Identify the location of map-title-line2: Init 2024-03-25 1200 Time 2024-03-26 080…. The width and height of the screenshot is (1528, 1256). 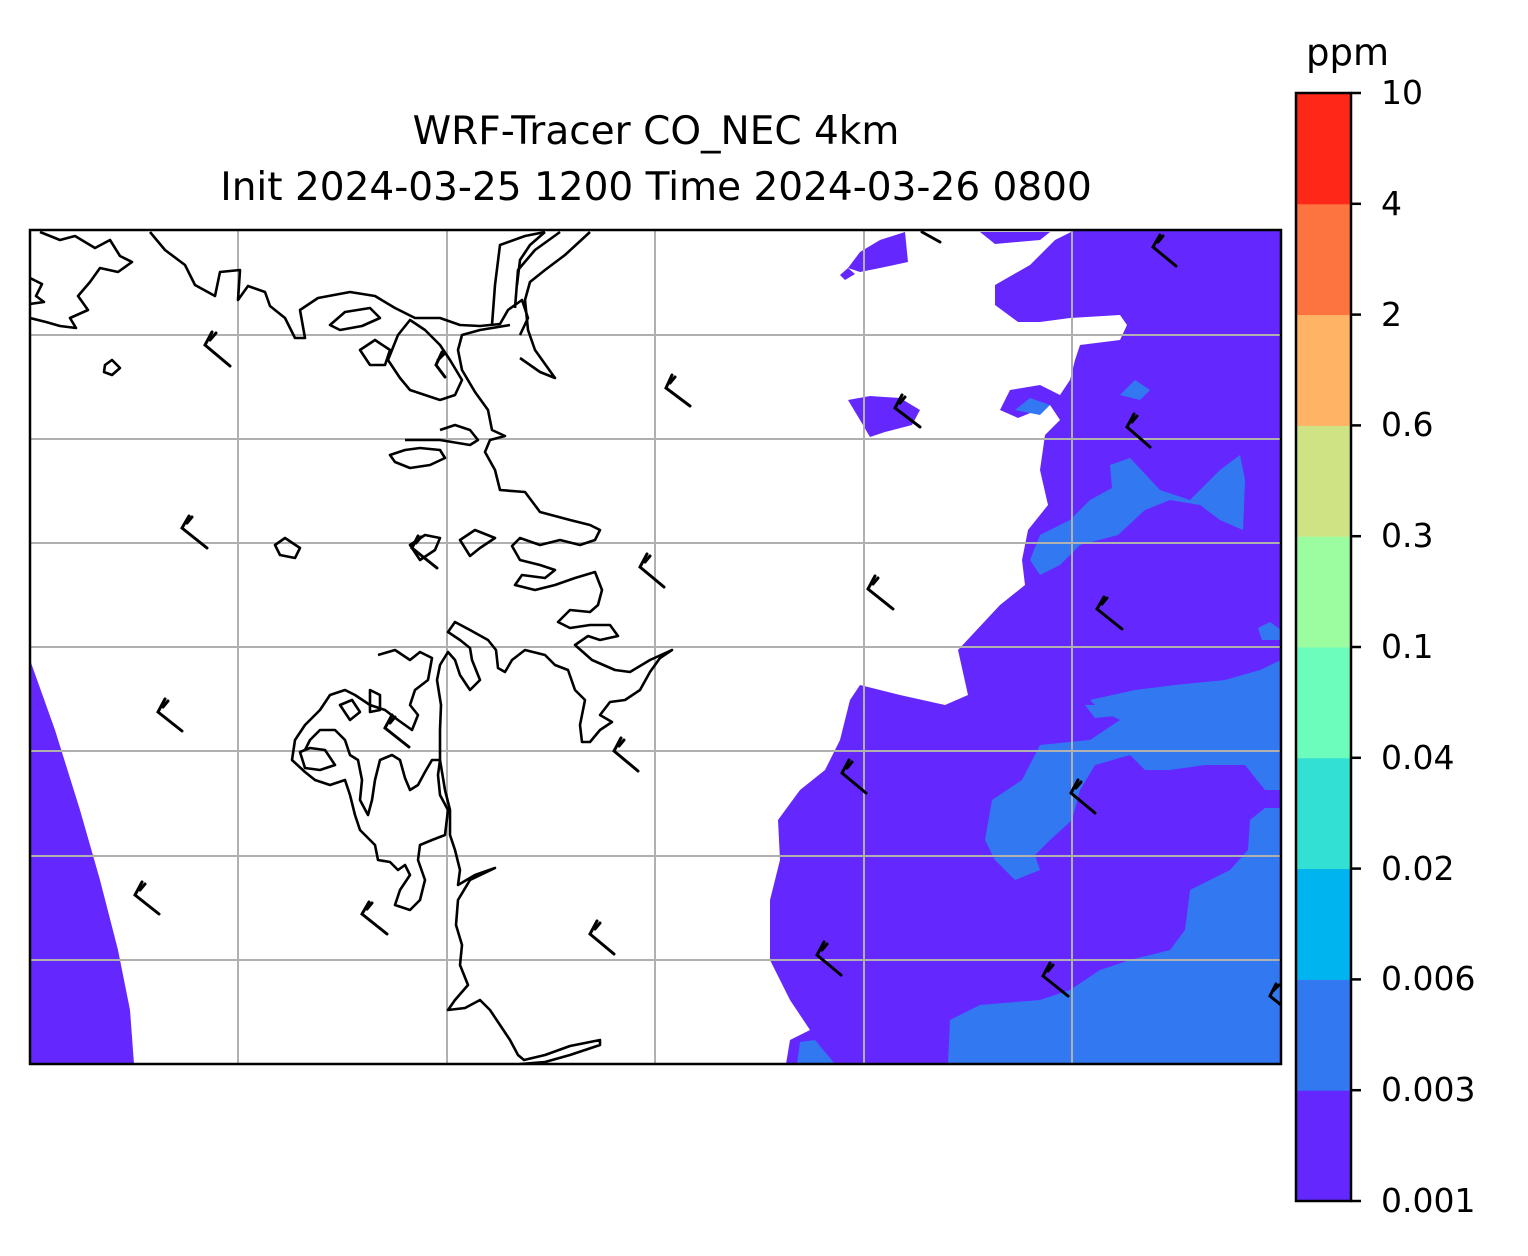
(656, 187).